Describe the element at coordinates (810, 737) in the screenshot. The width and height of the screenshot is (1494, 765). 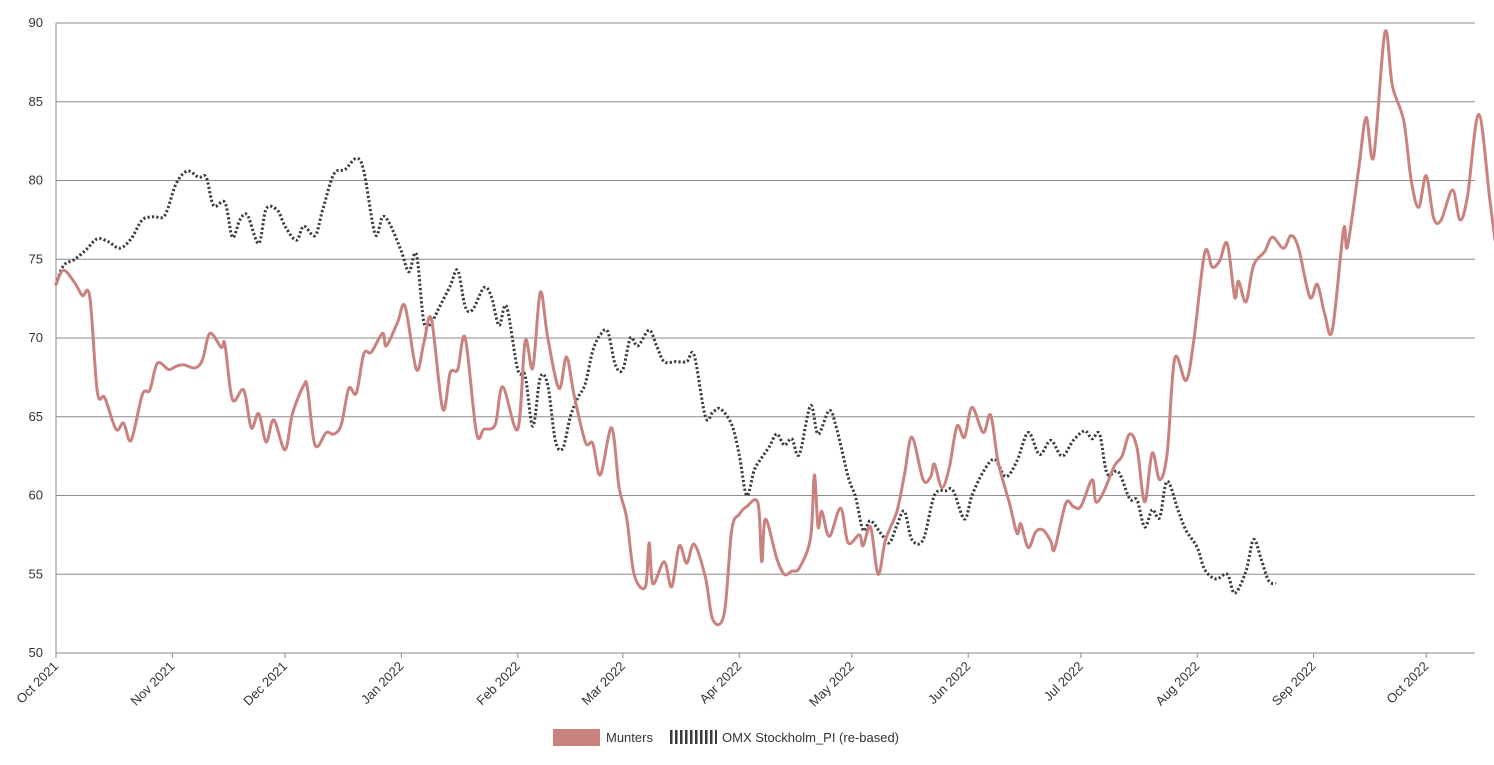
I see `legend-label-omx: OMX Stockholm_PI (re-based)` at that location.